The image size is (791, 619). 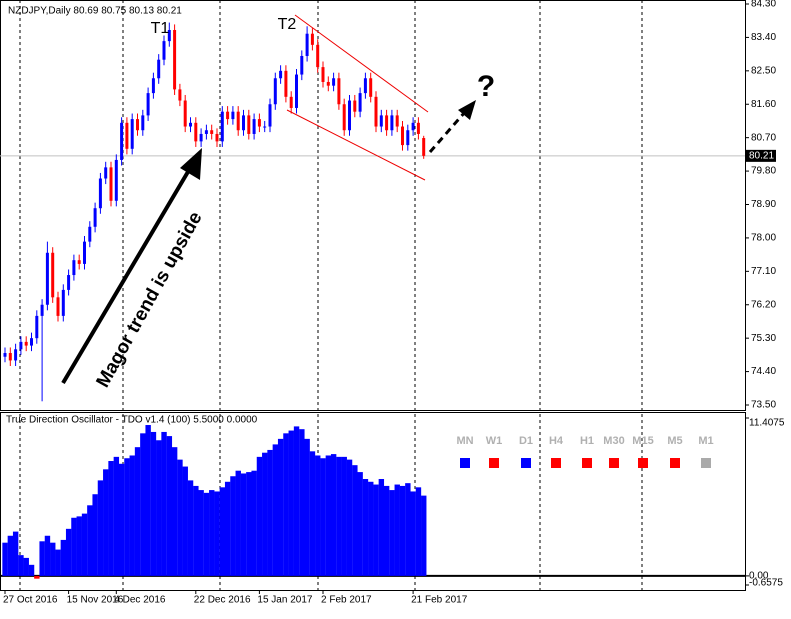 I want to click on peak-label: T1, so click(x=160, y=28).